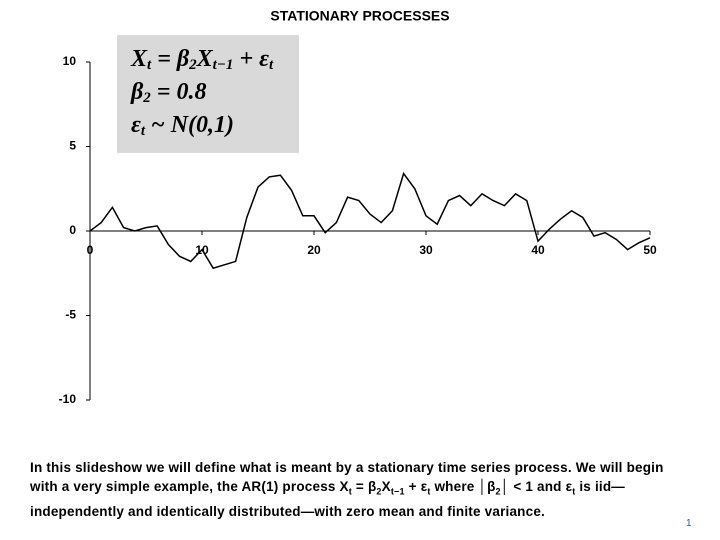 The height and width of the screenshot is (540, 720). I want to click on x-tick-label: 30, so click(426, 250).